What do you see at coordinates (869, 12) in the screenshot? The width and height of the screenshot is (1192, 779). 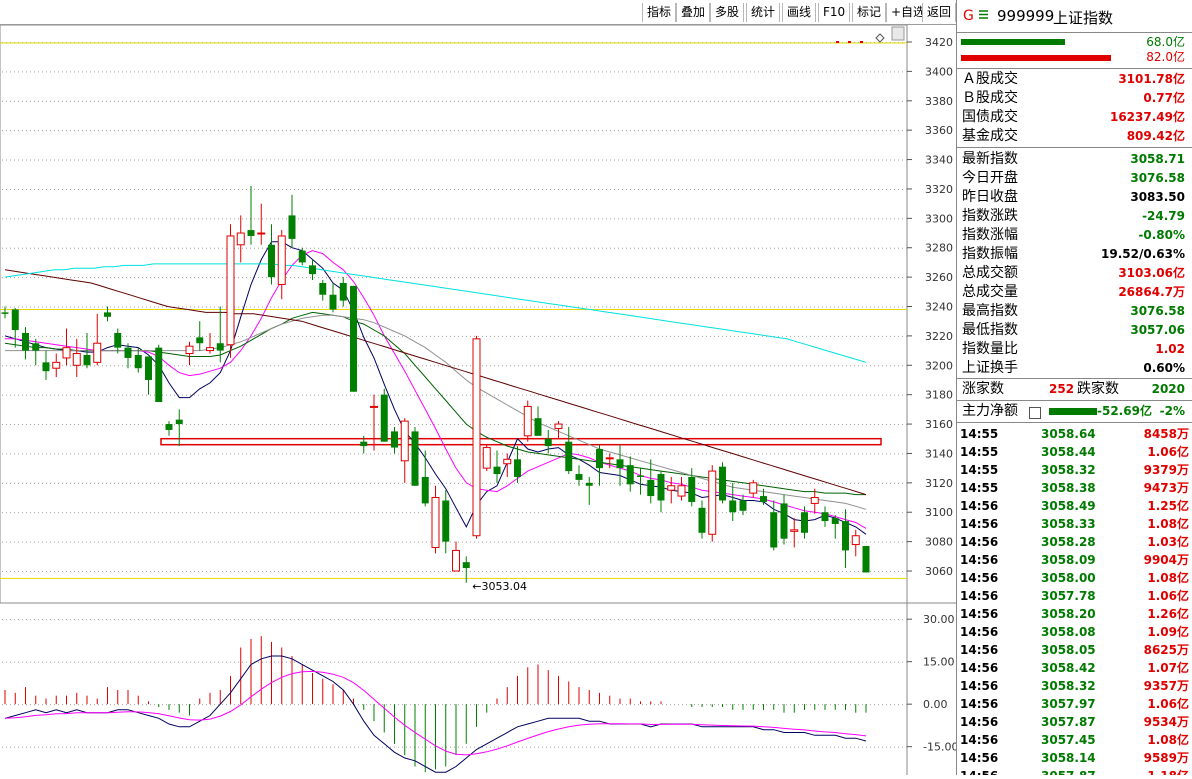 I see `mark-button: 标记` at bounding box center [869, 12].